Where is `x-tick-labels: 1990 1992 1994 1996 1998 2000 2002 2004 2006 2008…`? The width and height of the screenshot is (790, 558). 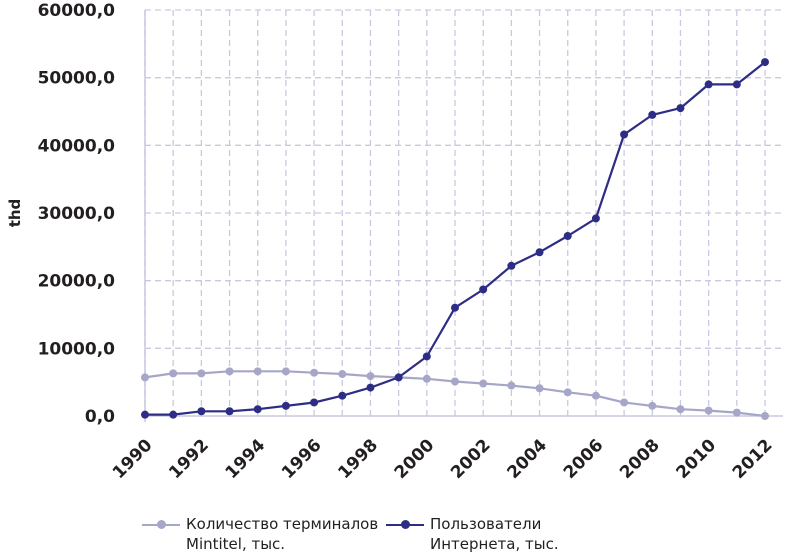 x-tick-labels: 1990 1992 1994 1996 1998 2000 2002 2004 2006 2008… is located at coordinates (443, 459).